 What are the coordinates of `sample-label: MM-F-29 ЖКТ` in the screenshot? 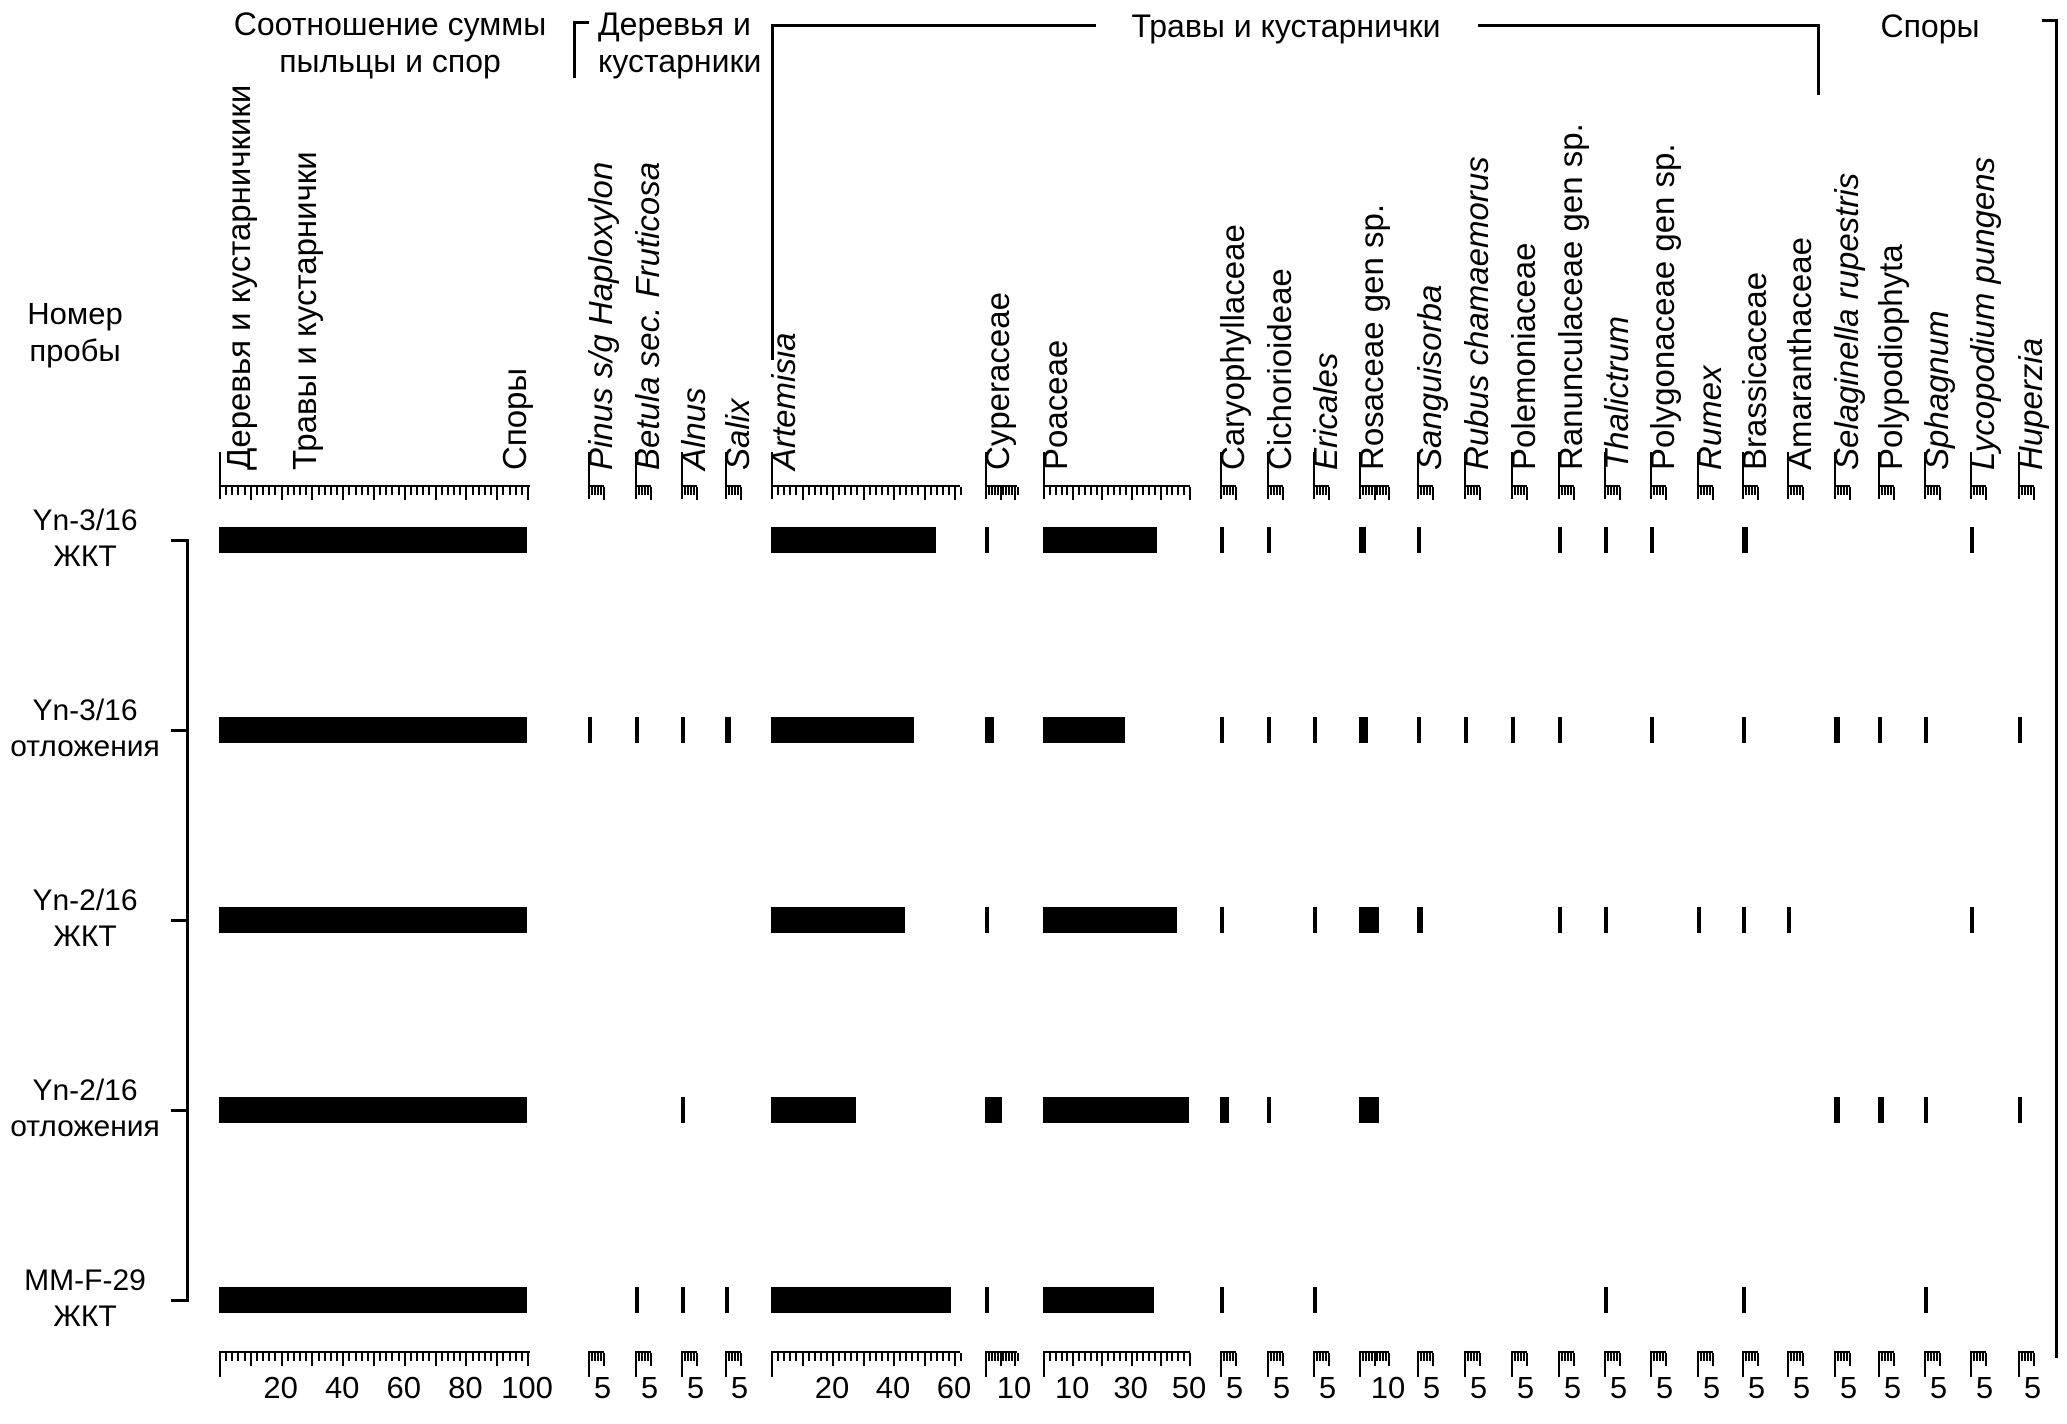 It's located at (85, 1299).